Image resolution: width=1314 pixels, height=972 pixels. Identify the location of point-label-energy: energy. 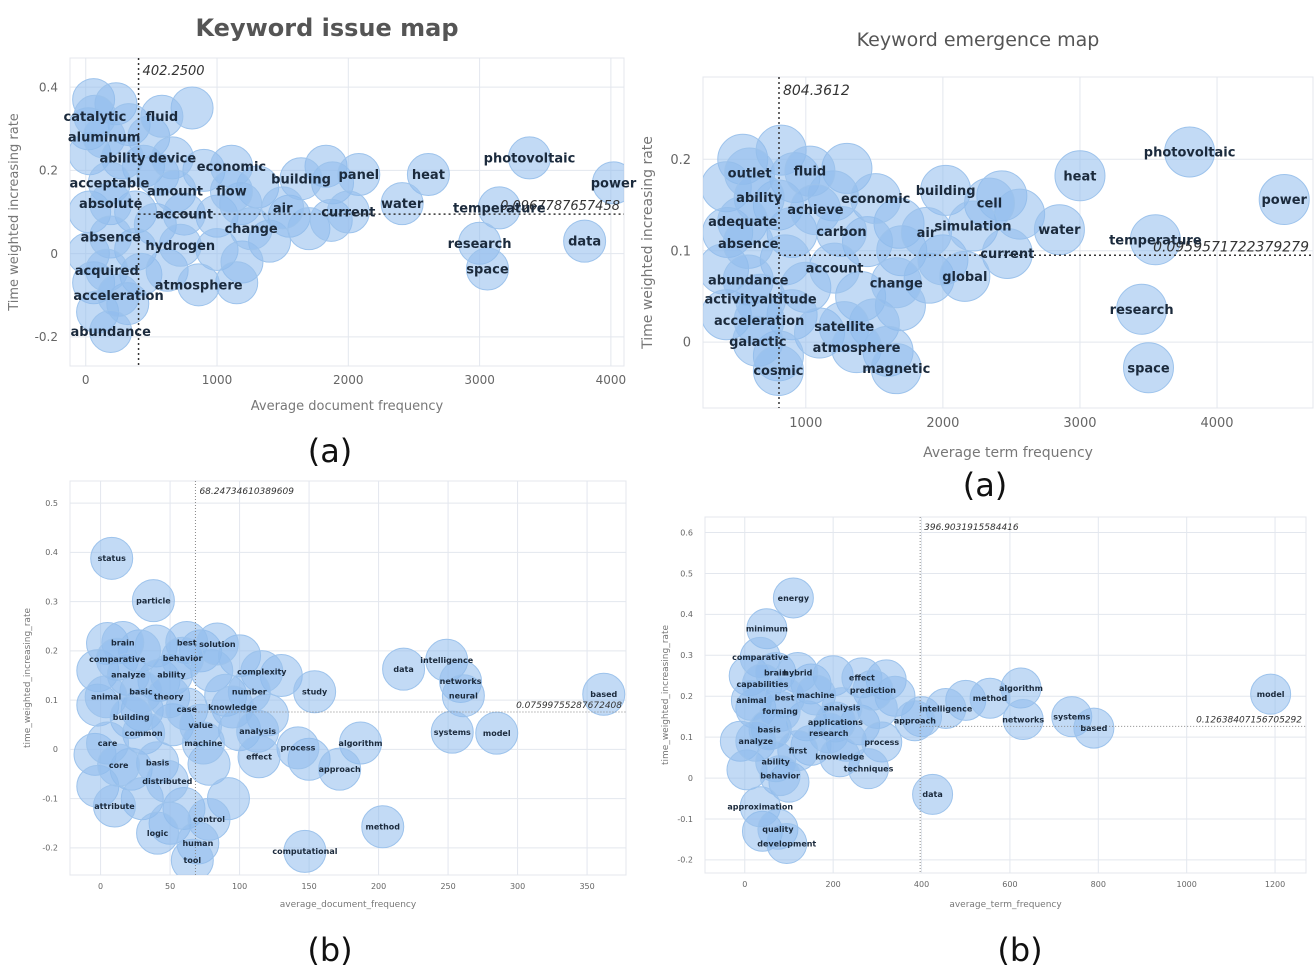
(794, 598).